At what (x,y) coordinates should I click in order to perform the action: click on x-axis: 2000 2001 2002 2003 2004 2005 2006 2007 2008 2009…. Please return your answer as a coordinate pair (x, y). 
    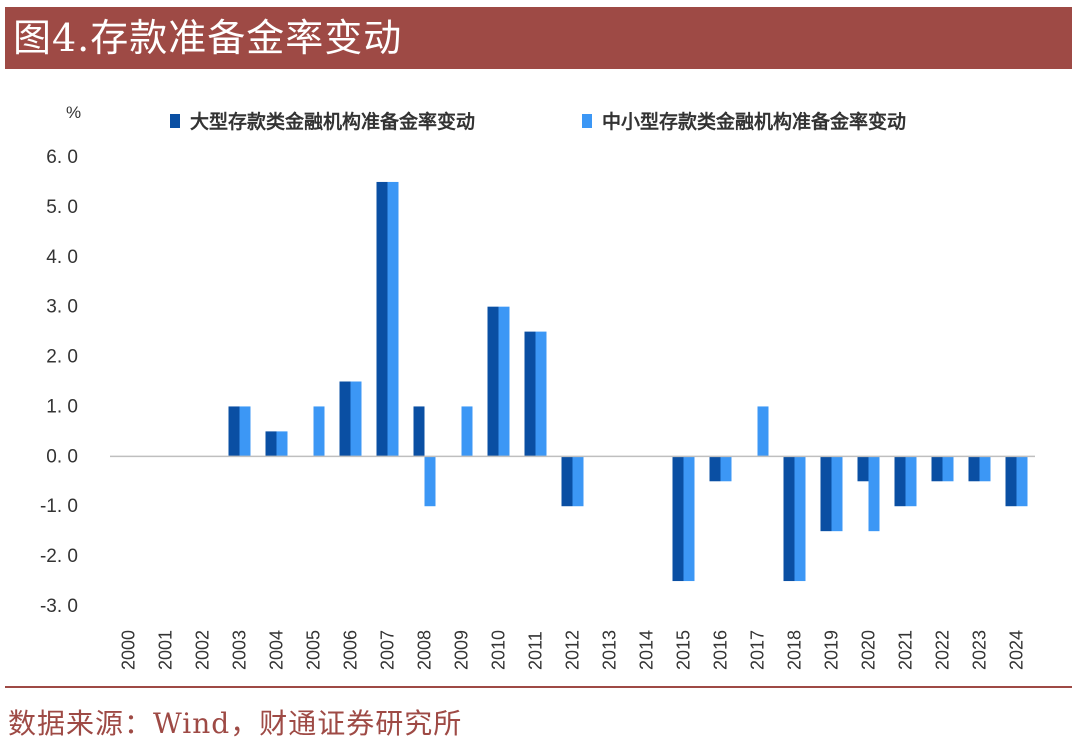
    Looking at the image, I should click on (573, 650).